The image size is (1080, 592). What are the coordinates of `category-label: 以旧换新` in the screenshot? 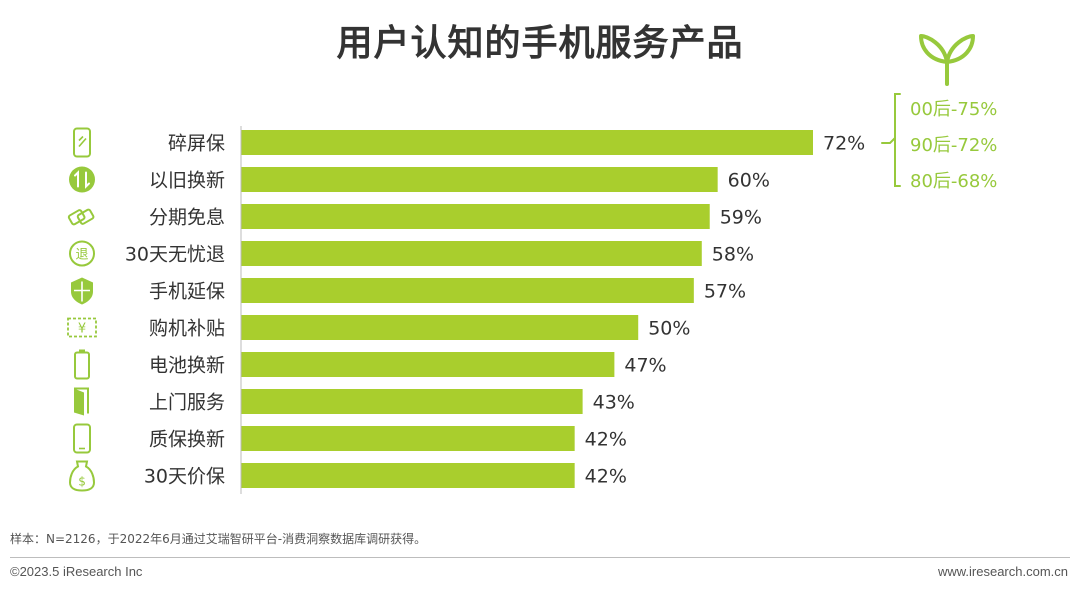 It's located at (187, 181).